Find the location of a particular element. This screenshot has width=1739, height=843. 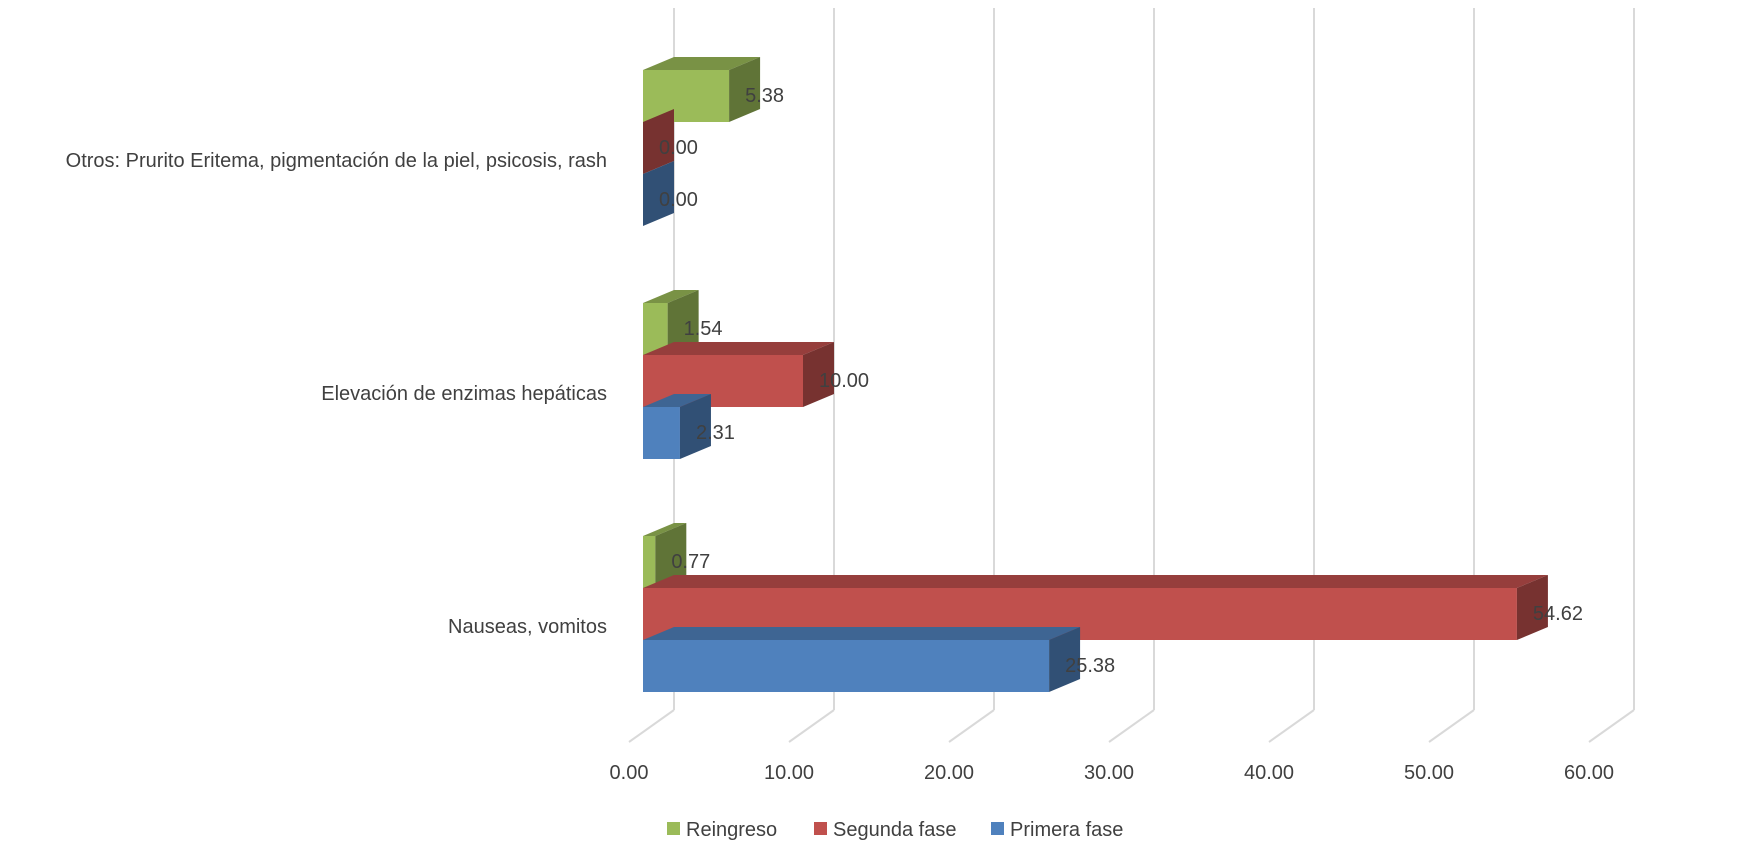

legend-item: Reingreso is located at coordinates (722, 830).